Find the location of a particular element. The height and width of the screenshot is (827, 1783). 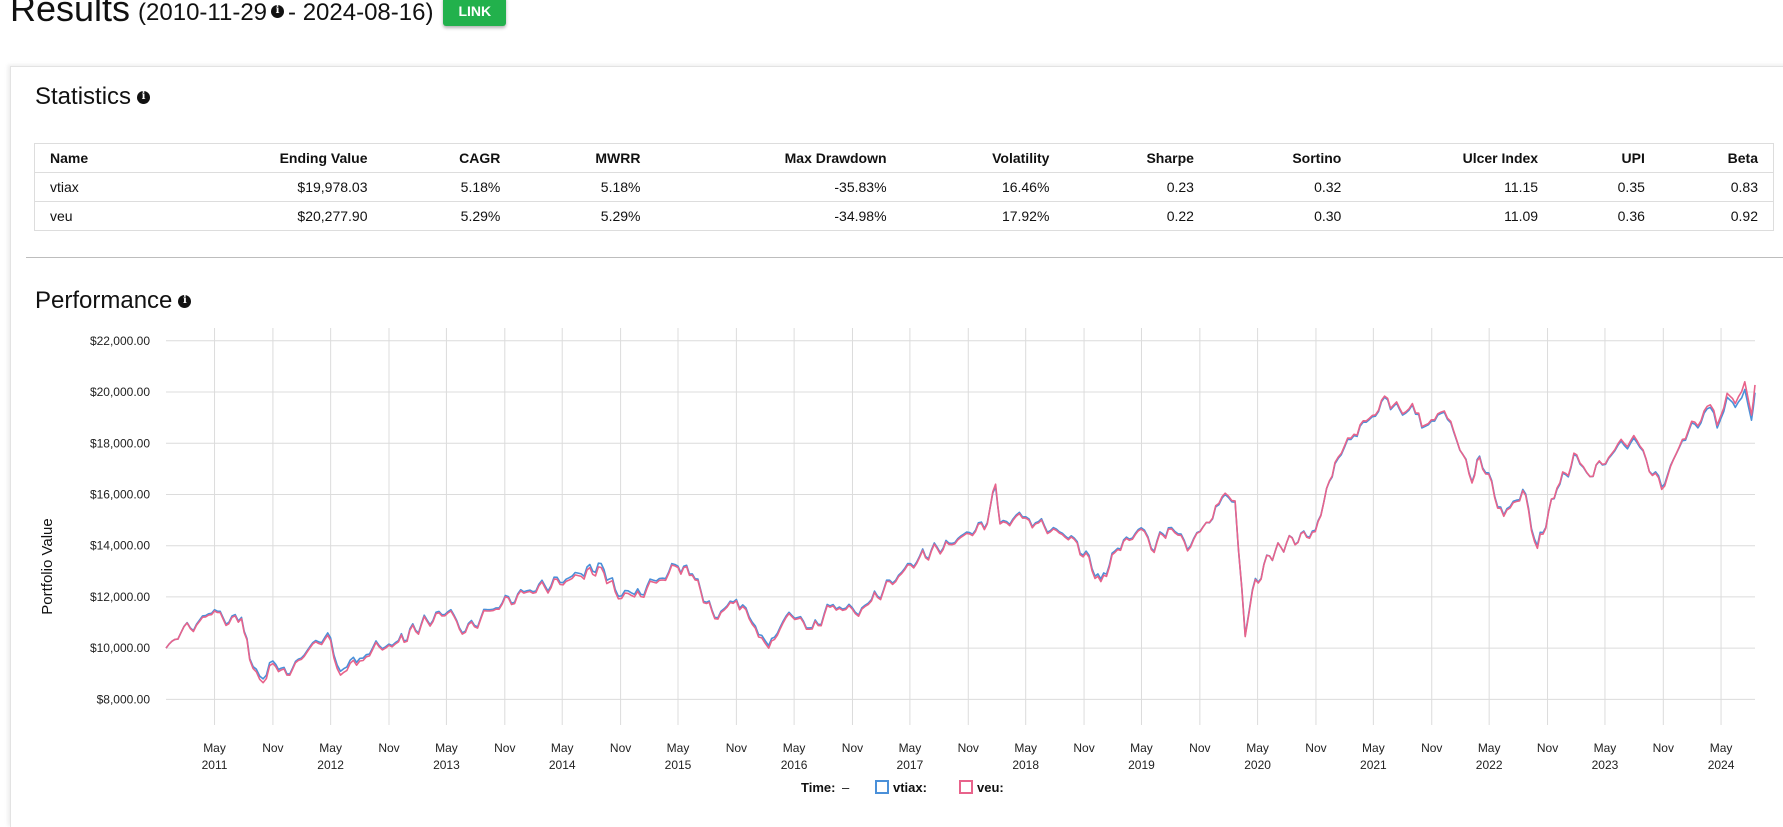

column-header-mwrr: MWRR is located at coordinates (585, 158).